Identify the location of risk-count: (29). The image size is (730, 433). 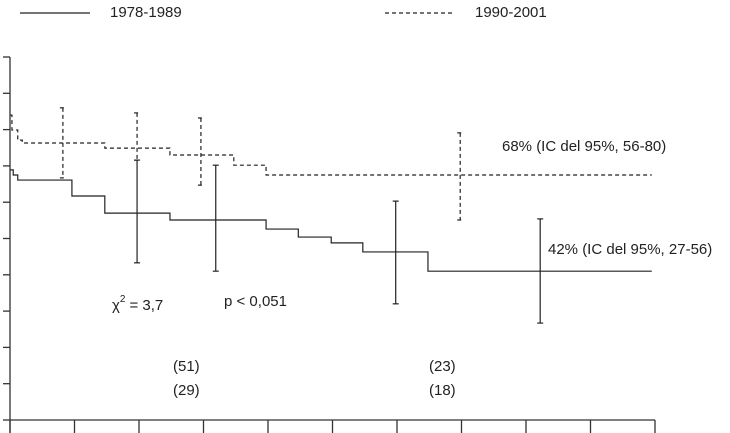
(186, 390).